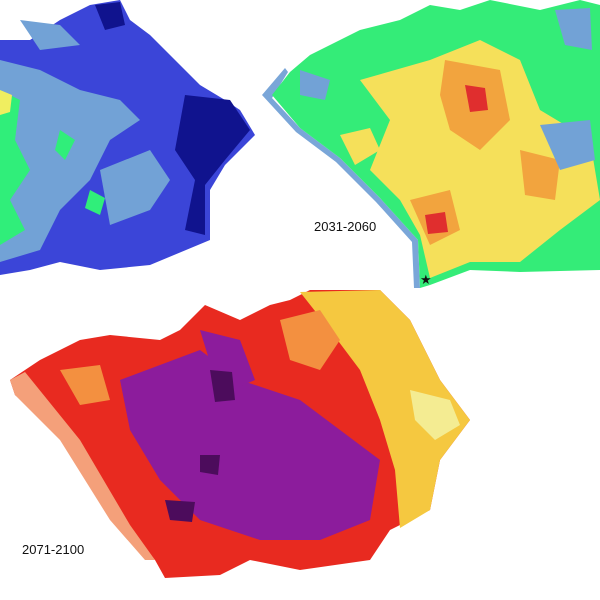 Image resolution: width=600 pixels, height=600 pixels. What do you see at coordinates (82, 466) in the screenshot?
I see `edge-zone` at bounding box center [82, 466].